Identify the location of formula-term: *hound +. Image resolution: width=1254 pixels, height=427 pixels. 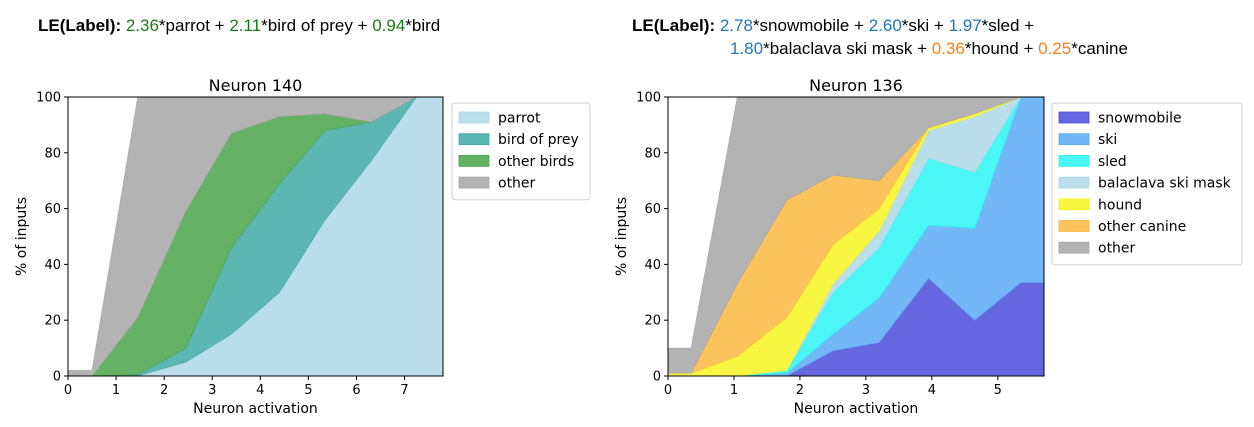
(1001, 48).